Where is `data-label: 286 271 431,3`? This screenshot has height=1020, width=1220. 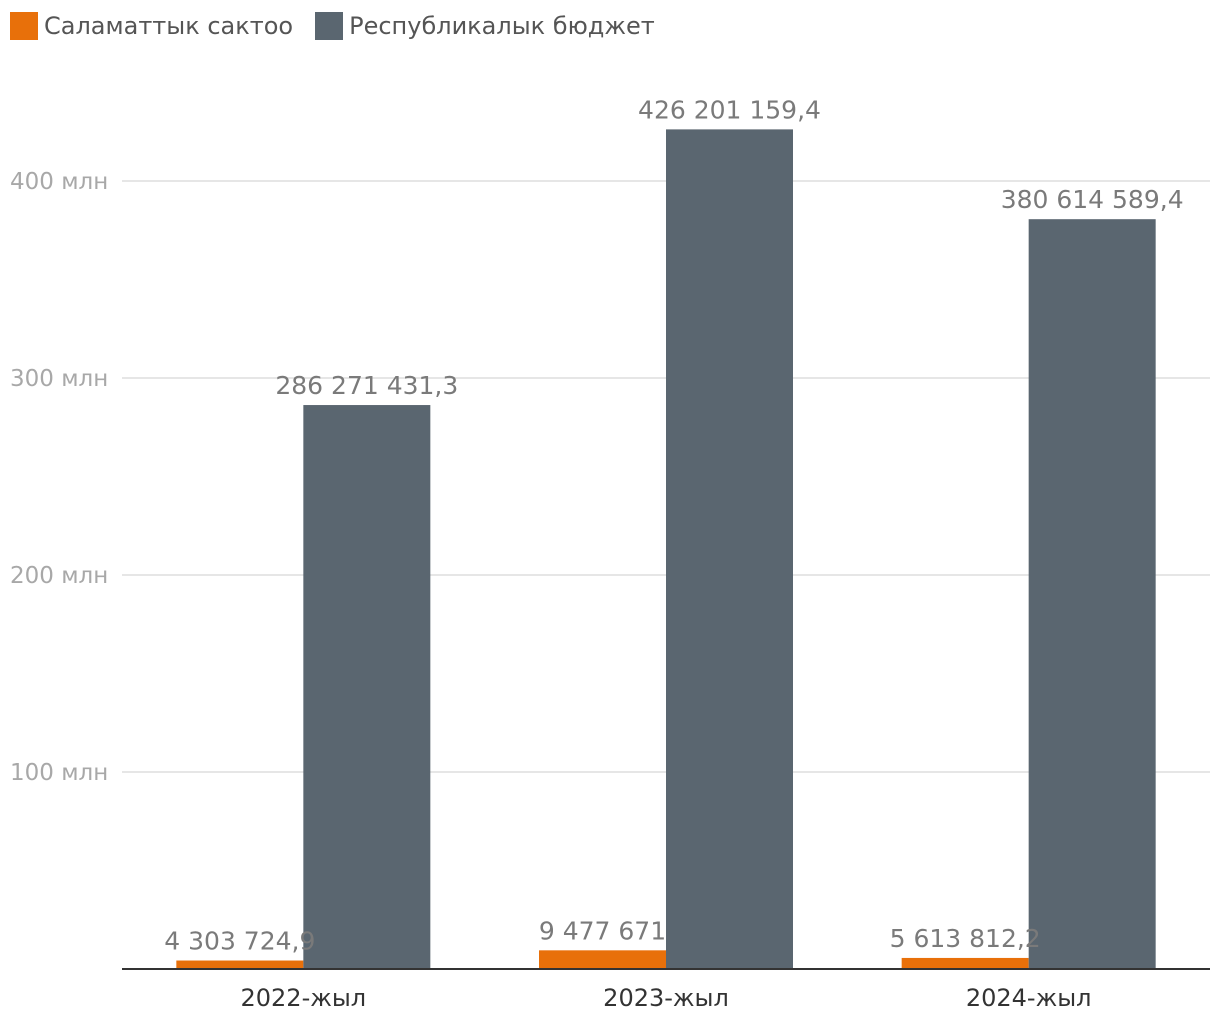 data-label: 286 271 431,3 is located at coordinates (366, 385).